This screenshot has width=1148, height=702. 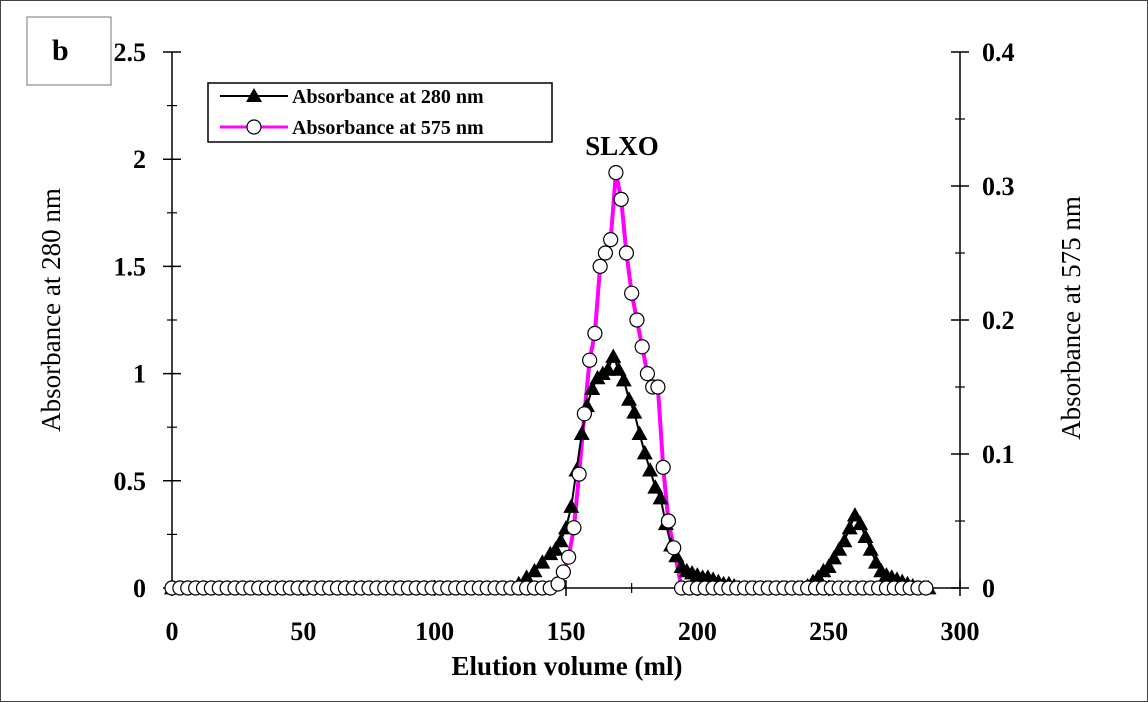 I want to click on y-right-tick-label: 0.4, so click(x=998, y=52).